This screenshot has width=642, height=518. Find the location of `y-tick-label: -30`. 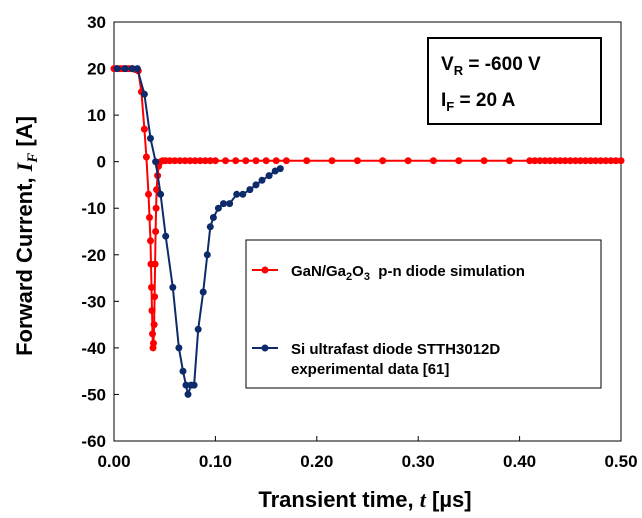

y-tick-label: -30 is located at coordinates (93, 301).